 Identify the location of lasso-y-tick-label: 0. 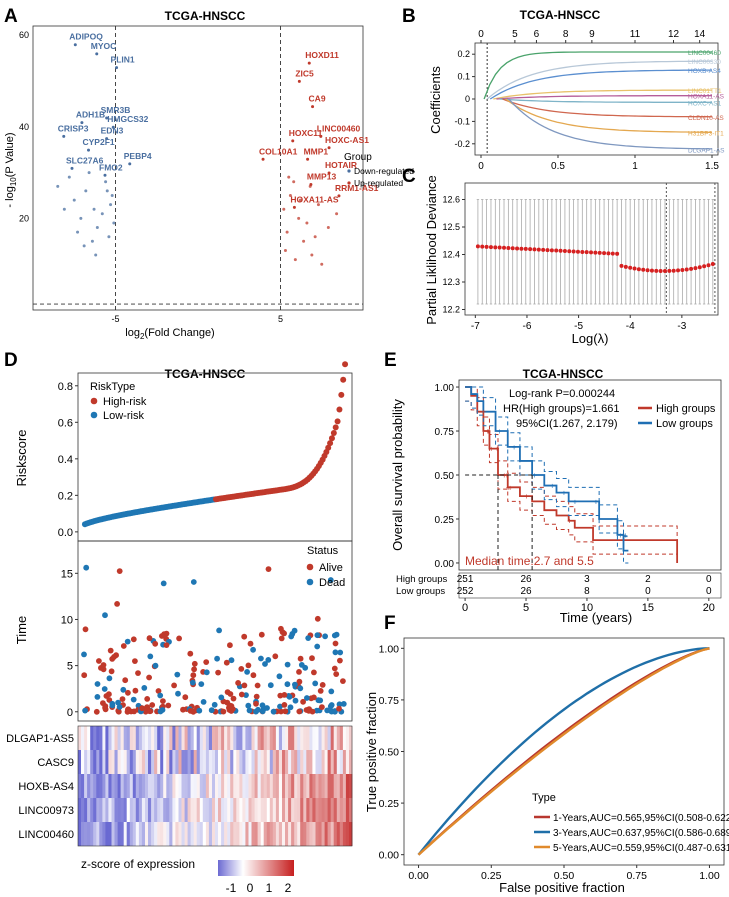
(467, 99).